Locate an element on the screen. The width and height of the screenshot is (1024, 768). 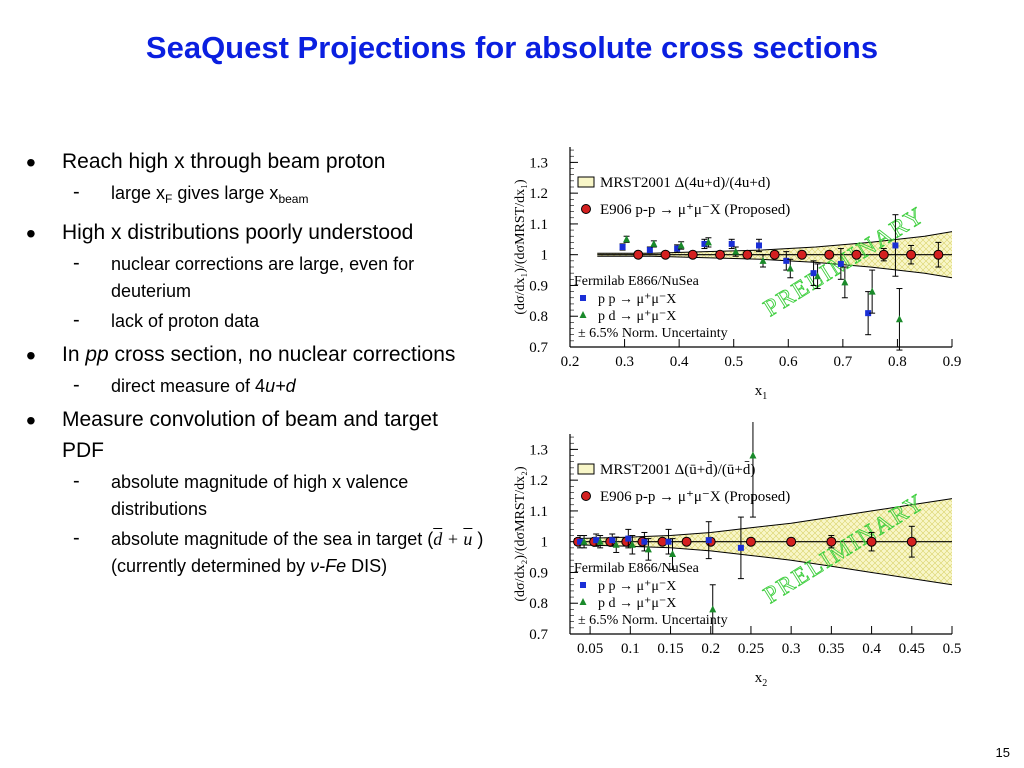
bullet-item: • Reach high x through beam proton is located at coordinates (254, 162).